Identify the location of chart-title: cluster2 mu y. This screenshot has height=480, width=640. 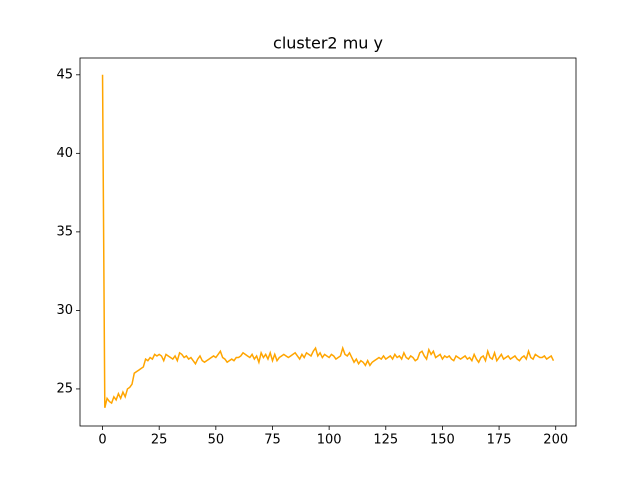
(328, 43).